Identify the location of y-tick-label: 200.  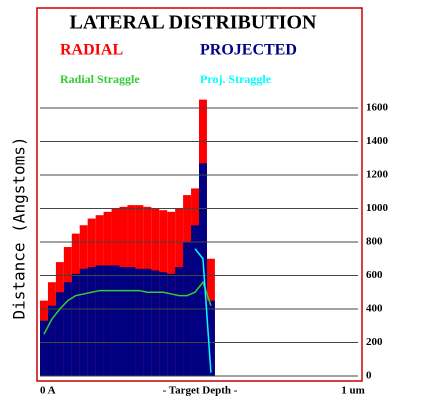
(374, 342).